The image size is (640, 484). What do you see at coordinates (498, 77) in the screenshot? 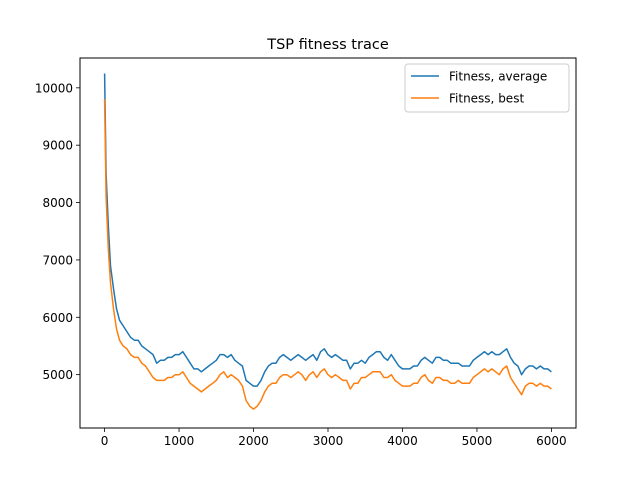
I see `legend-label: Fitness, average` at bounding box center [498, 77].